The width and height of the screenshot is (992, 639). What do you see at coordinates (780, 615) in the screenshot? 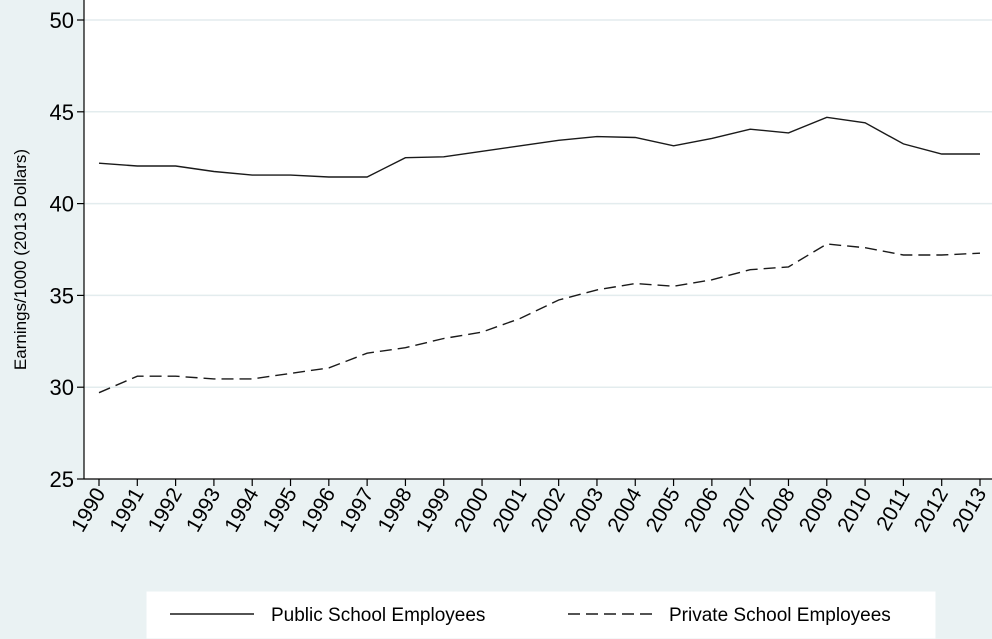
I see `legend-label-private: Private School Employees` at bounding box center [780, 615].